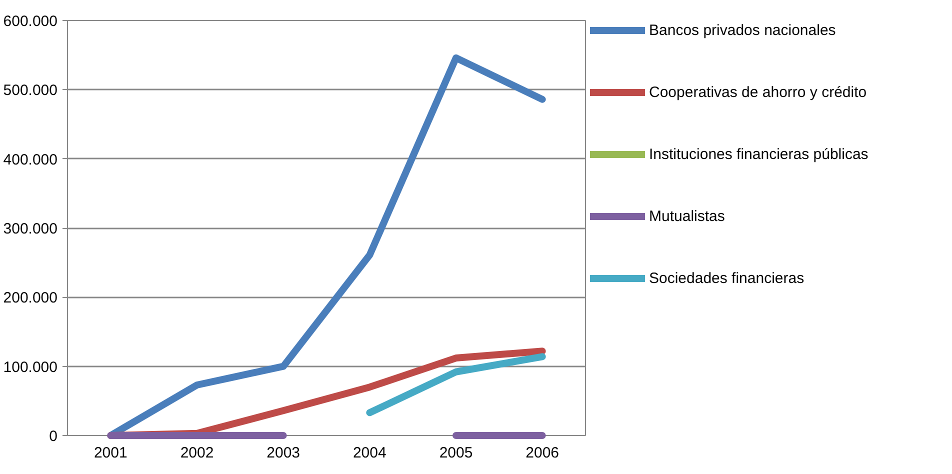 The height and width of the screenshot is (474, 952). I want to click on y-tick-label: 300.000, so click(30, 229).